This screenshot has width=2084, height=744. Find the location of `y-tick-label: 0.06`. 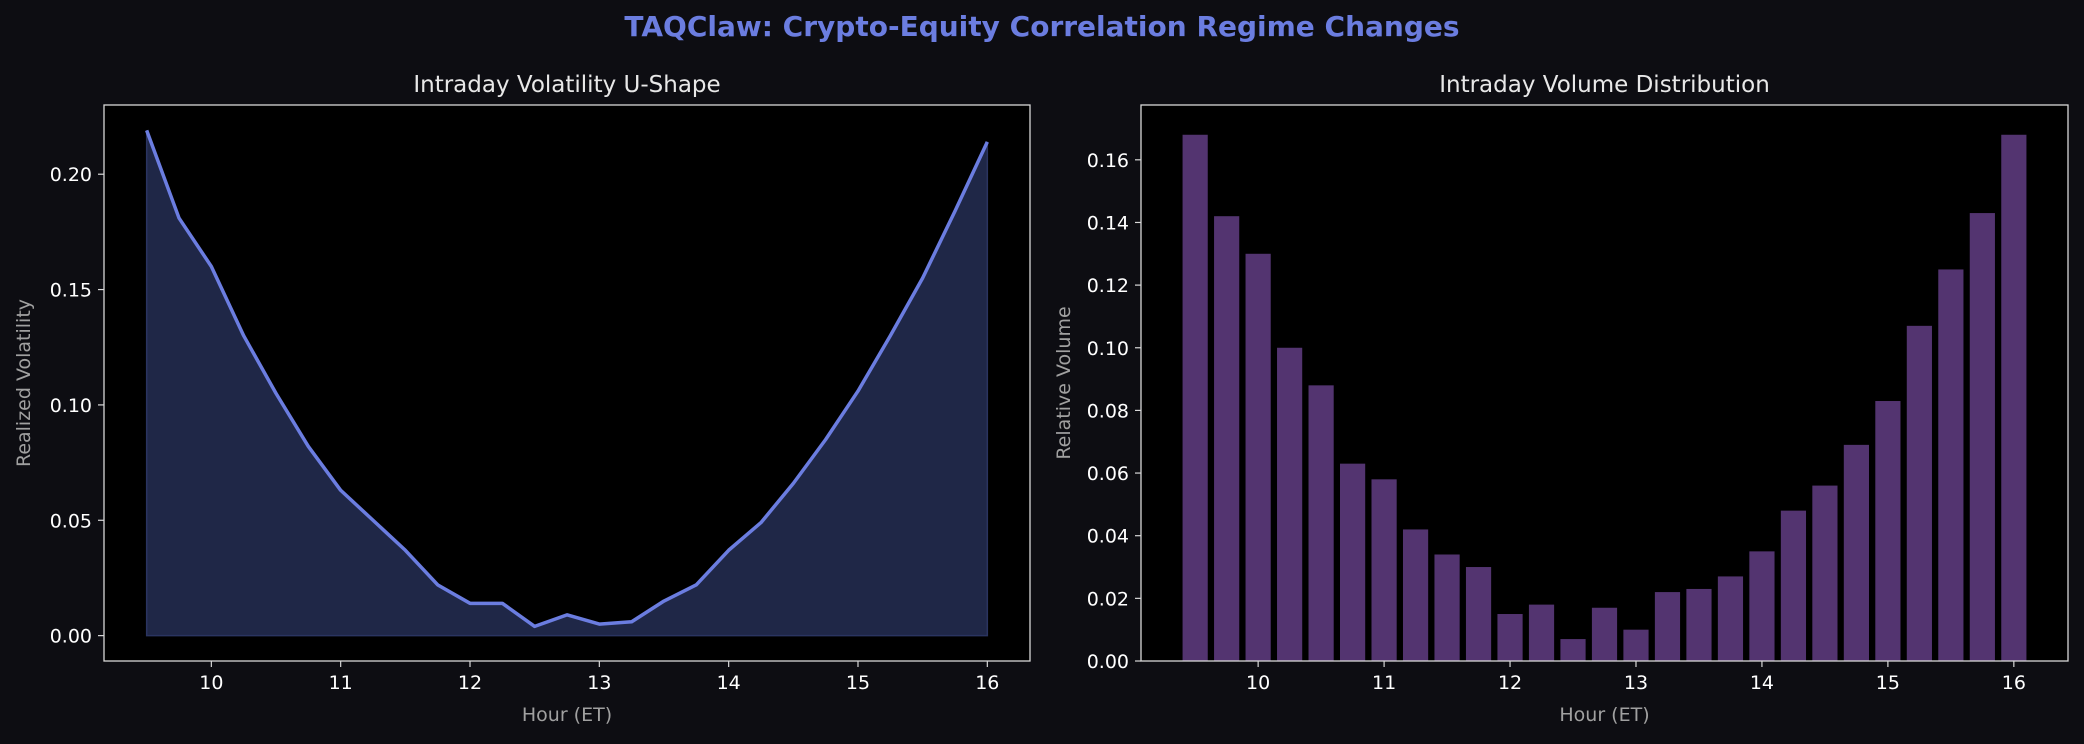

y-tick-label: 0.06 is located at coordinates (1108, 474).